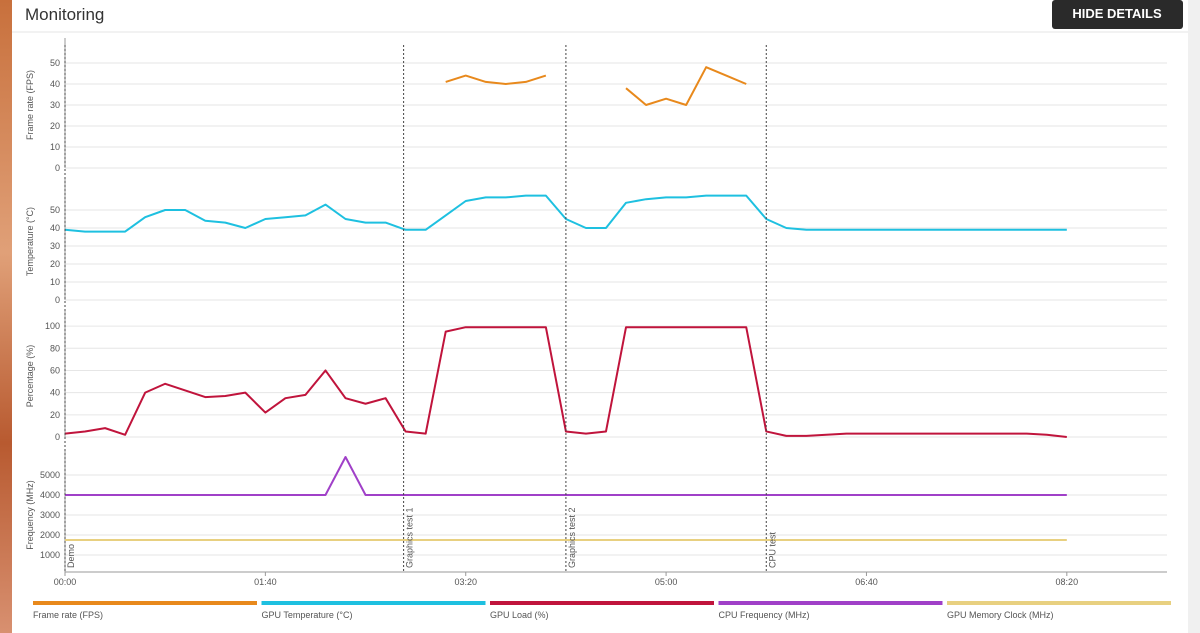  Describe the element at coordinates (410, 537) in the screenshot. I see `section-label: Graphics test 1` at that location.